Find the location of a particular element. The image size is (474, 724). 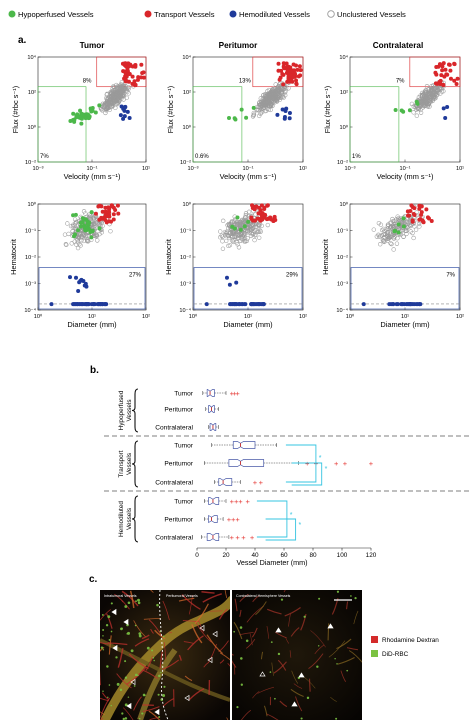

x-tick-label: 10¹ is located at coordinates (460, 169).